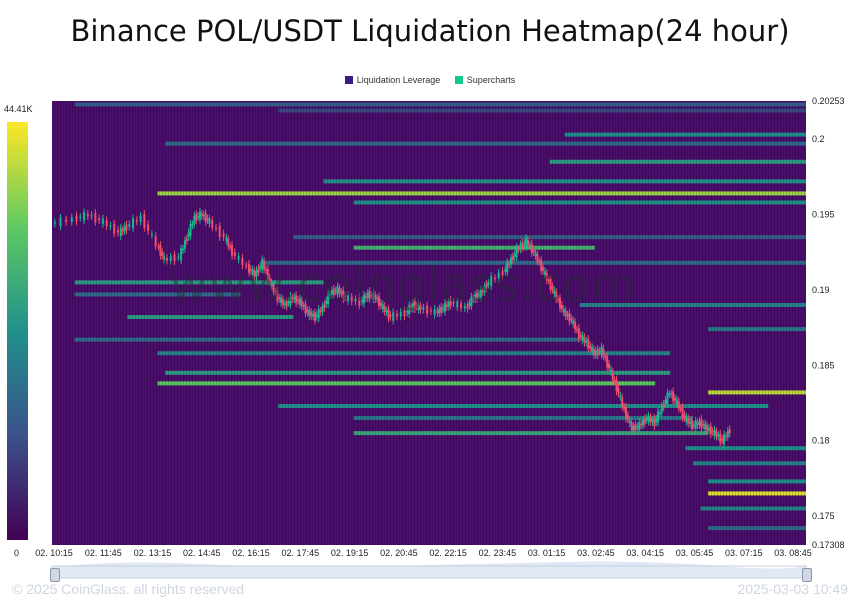  Describe the element at coordinates (17, 331) in the screenshot. I see `colorbar` at that location.